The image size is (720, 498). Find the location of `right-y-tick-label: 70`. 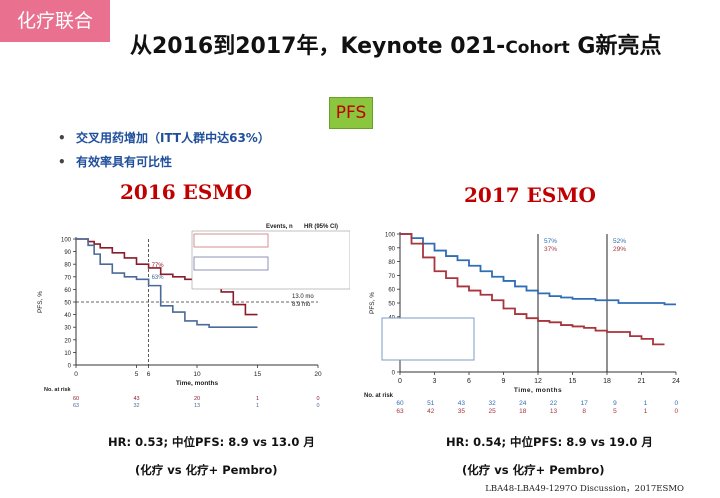

right-y-tick-label: 70 is located at coordinates (391, 277).